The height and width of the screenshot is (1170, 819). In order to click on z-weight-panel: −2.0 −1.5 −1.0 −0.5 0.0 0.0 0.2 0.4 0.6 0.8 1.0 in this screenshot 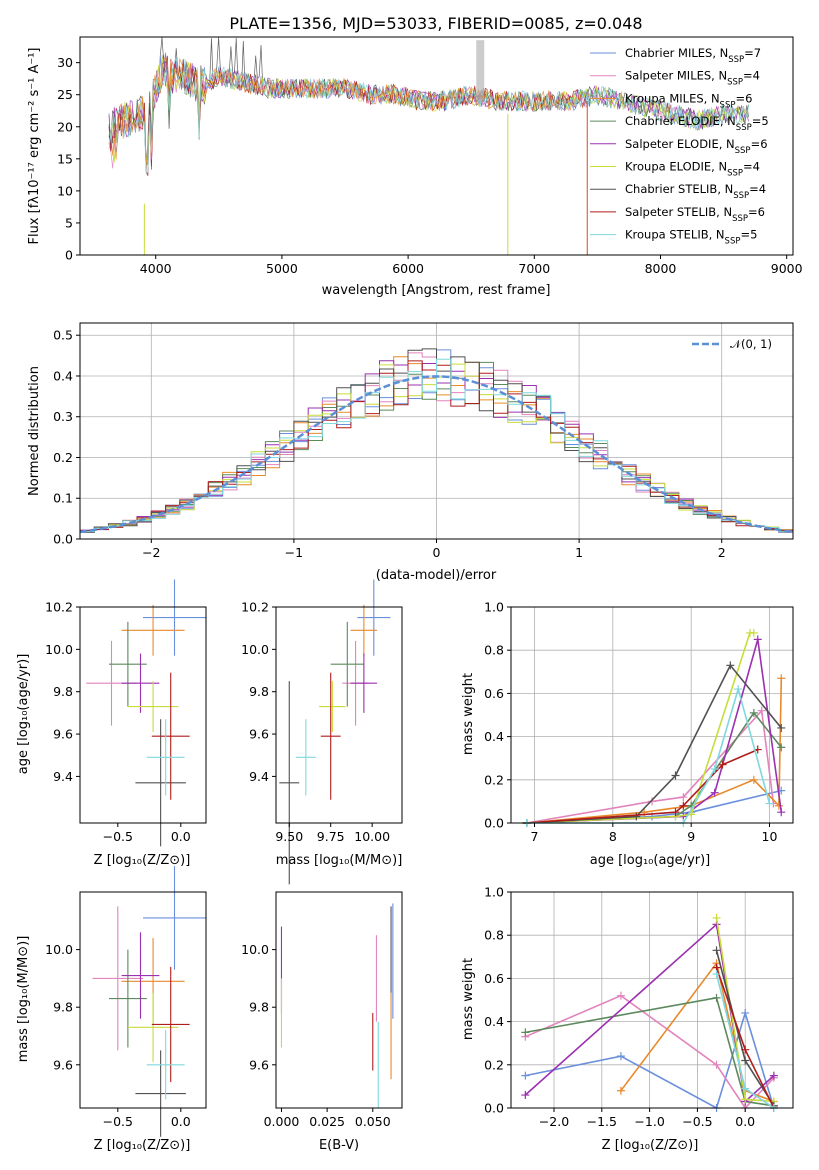, I will do `click(639, 1007)`.